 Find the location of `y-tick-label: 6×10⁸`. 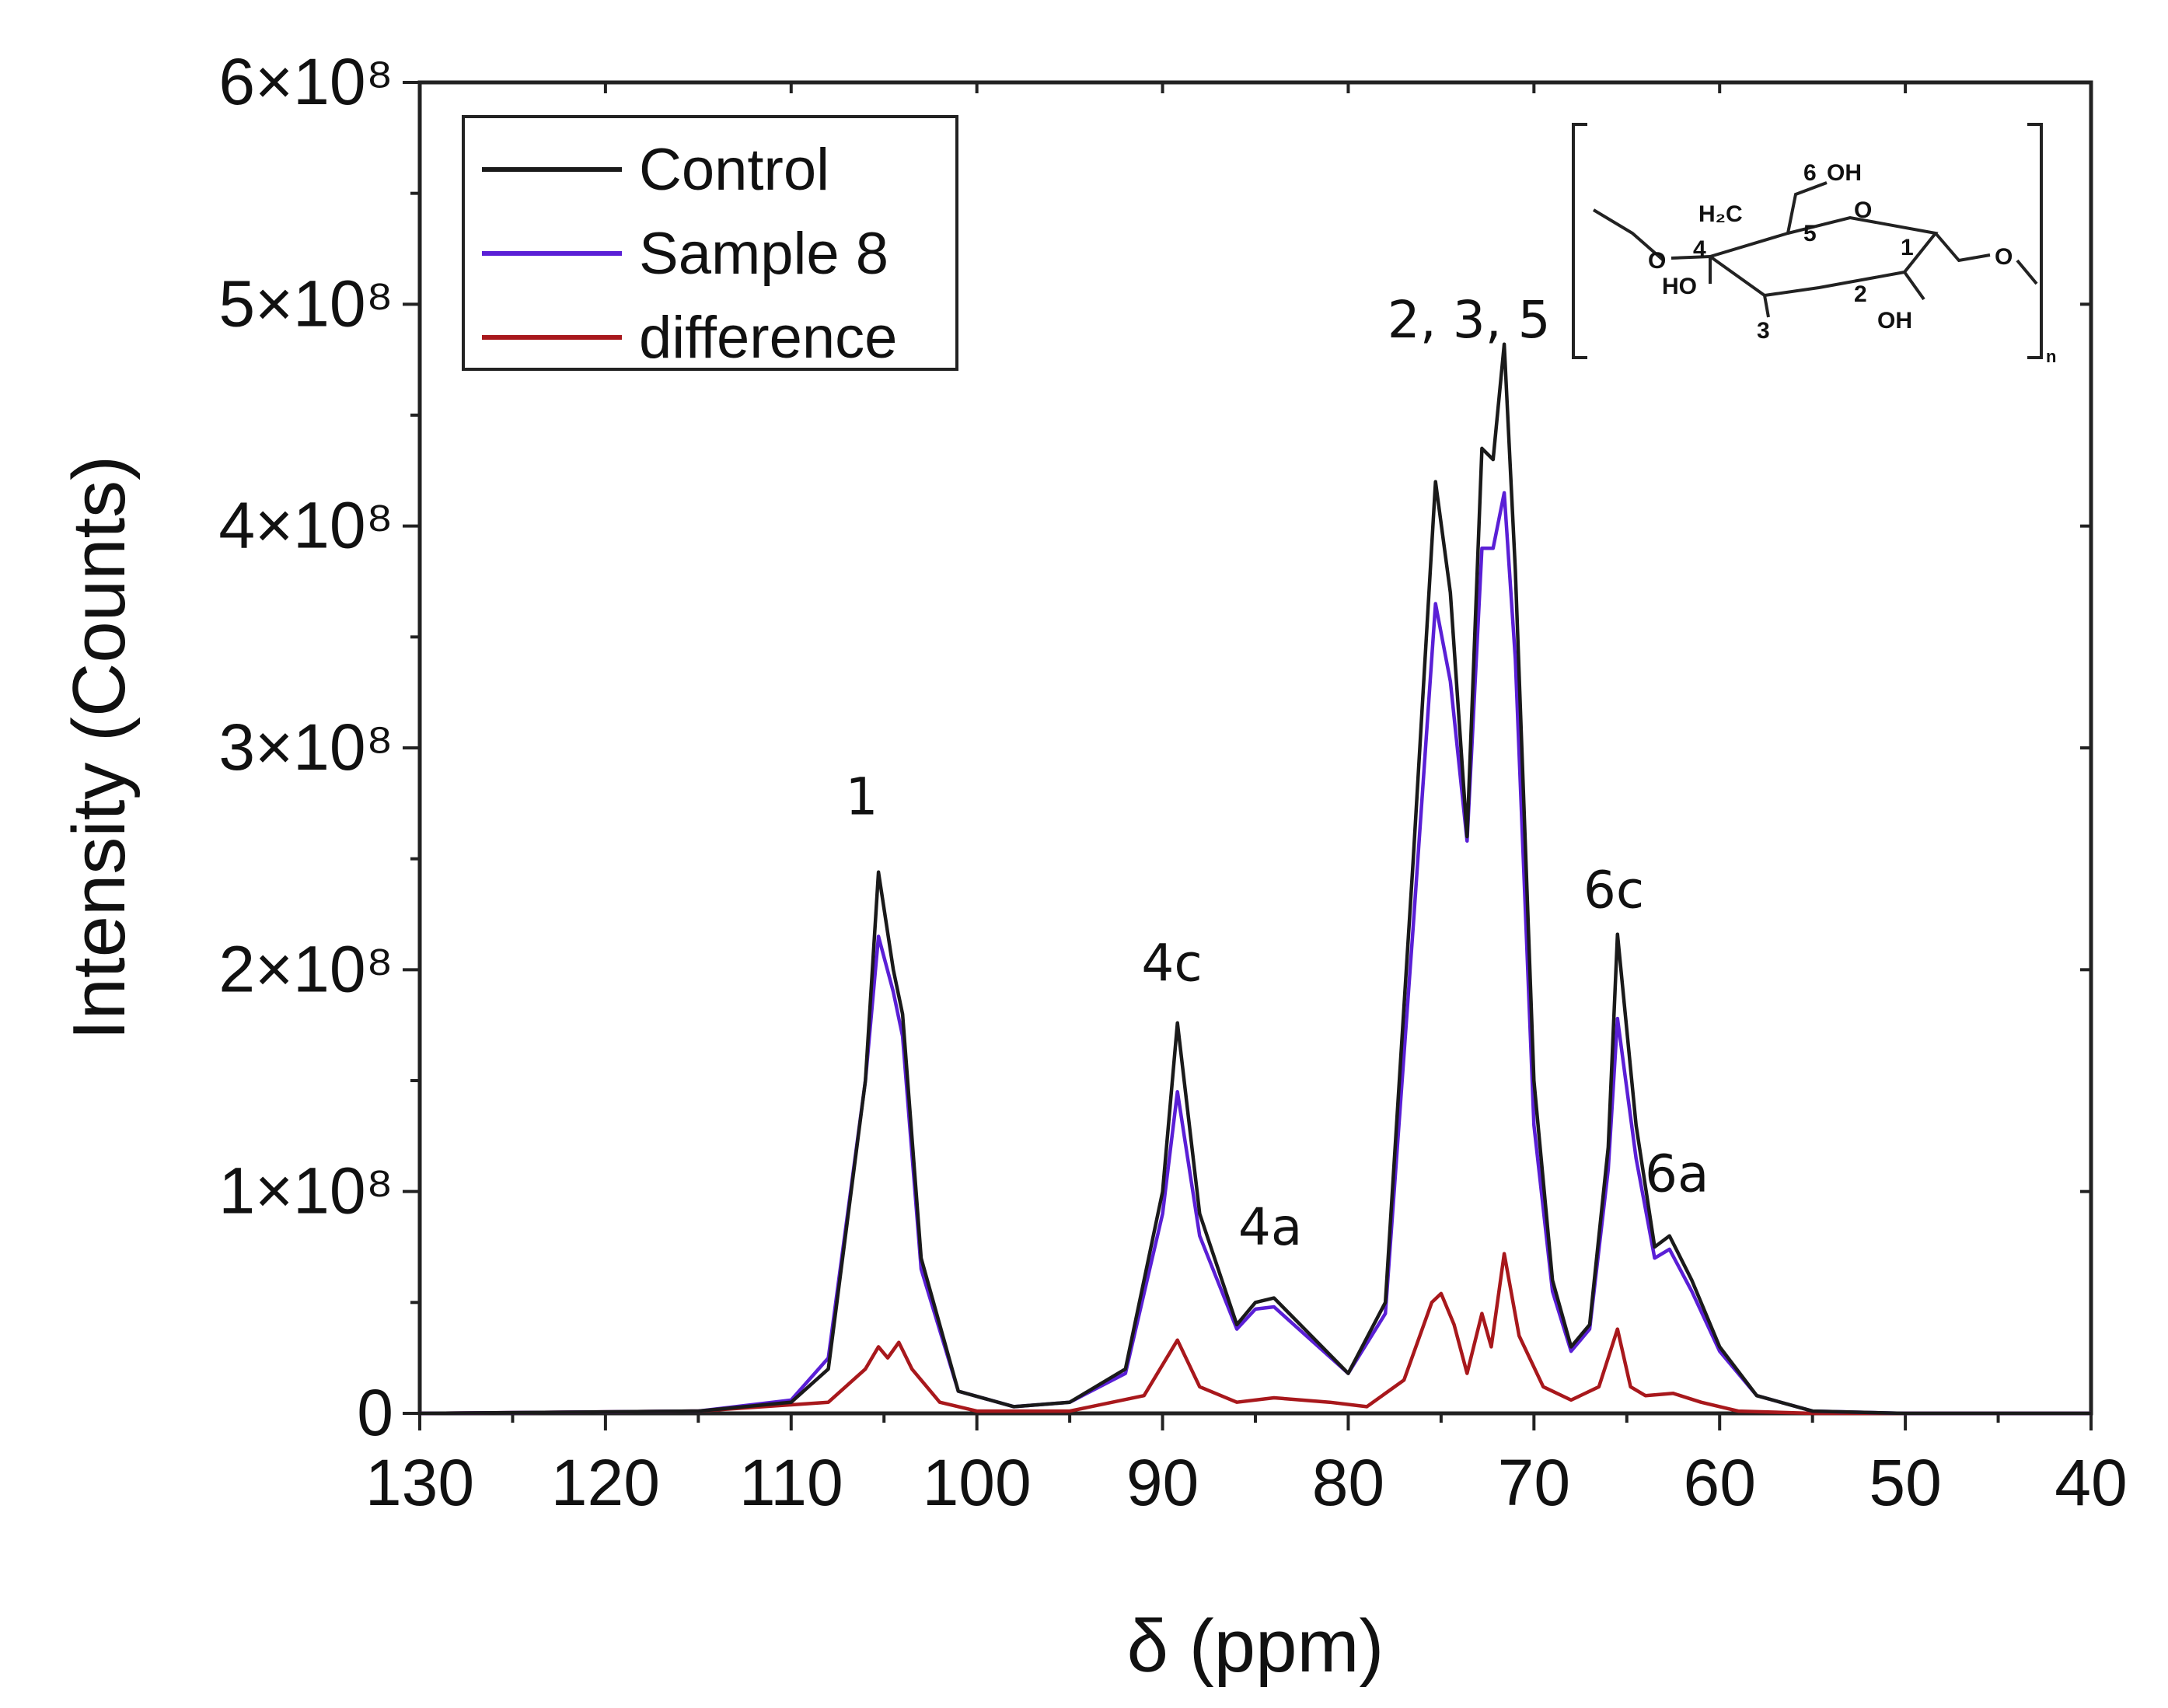

y-tick-label: 6×10⁸ is located at coordinates (305, 81).